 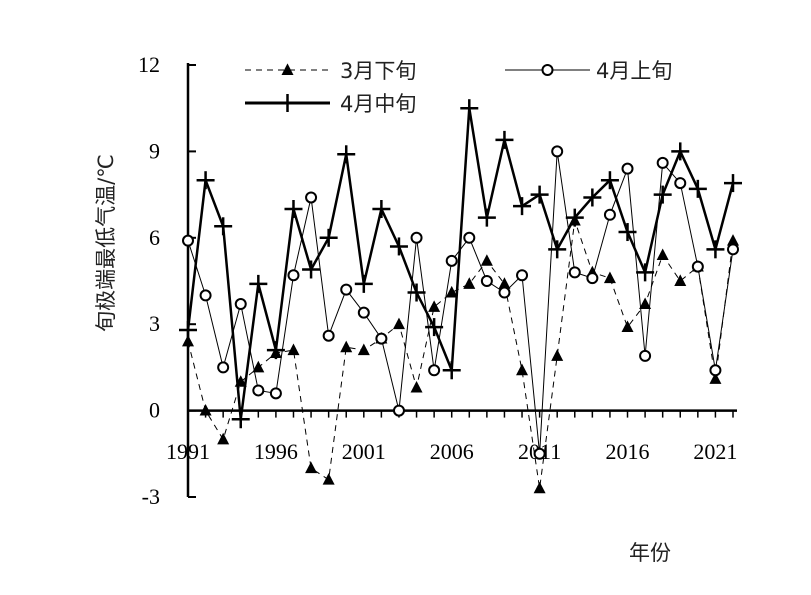 What do you see at coordinates (650, 553) in the screenshot?
I see `x-axis-title: 年份` at bounding box center [650, 553].